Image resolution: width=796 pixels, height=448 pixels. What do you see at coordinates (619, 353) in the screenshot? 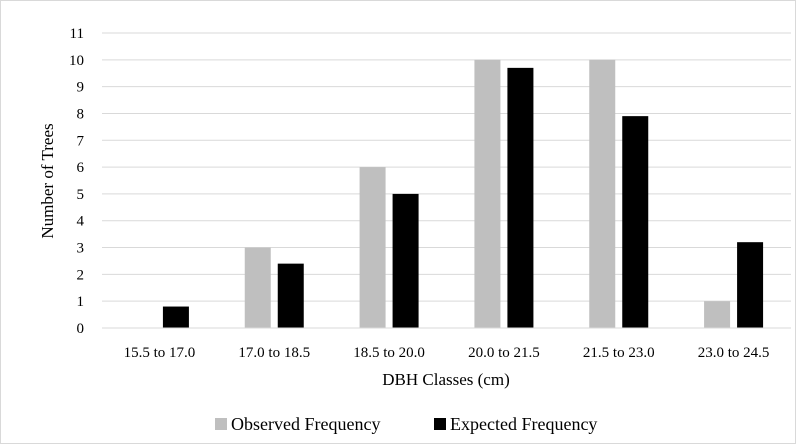
I see `x-tick-label: 21.5 to 23.0` at bounding box center [619, 353].